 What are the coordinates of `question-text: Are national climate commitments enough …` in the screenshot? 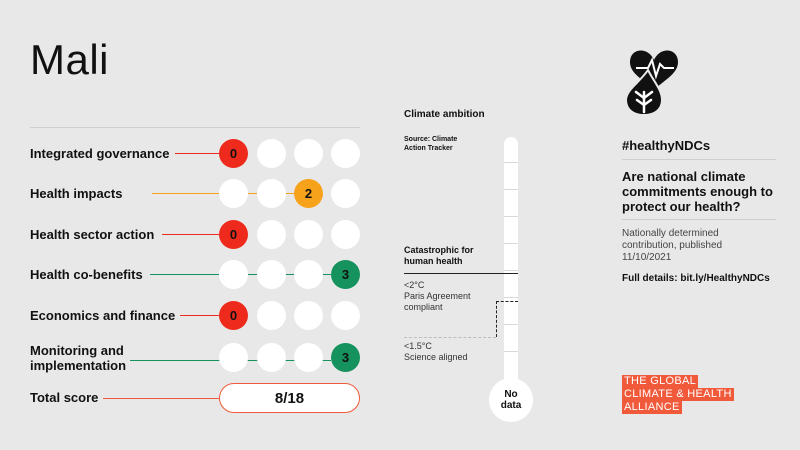 It's located at (697, 191).